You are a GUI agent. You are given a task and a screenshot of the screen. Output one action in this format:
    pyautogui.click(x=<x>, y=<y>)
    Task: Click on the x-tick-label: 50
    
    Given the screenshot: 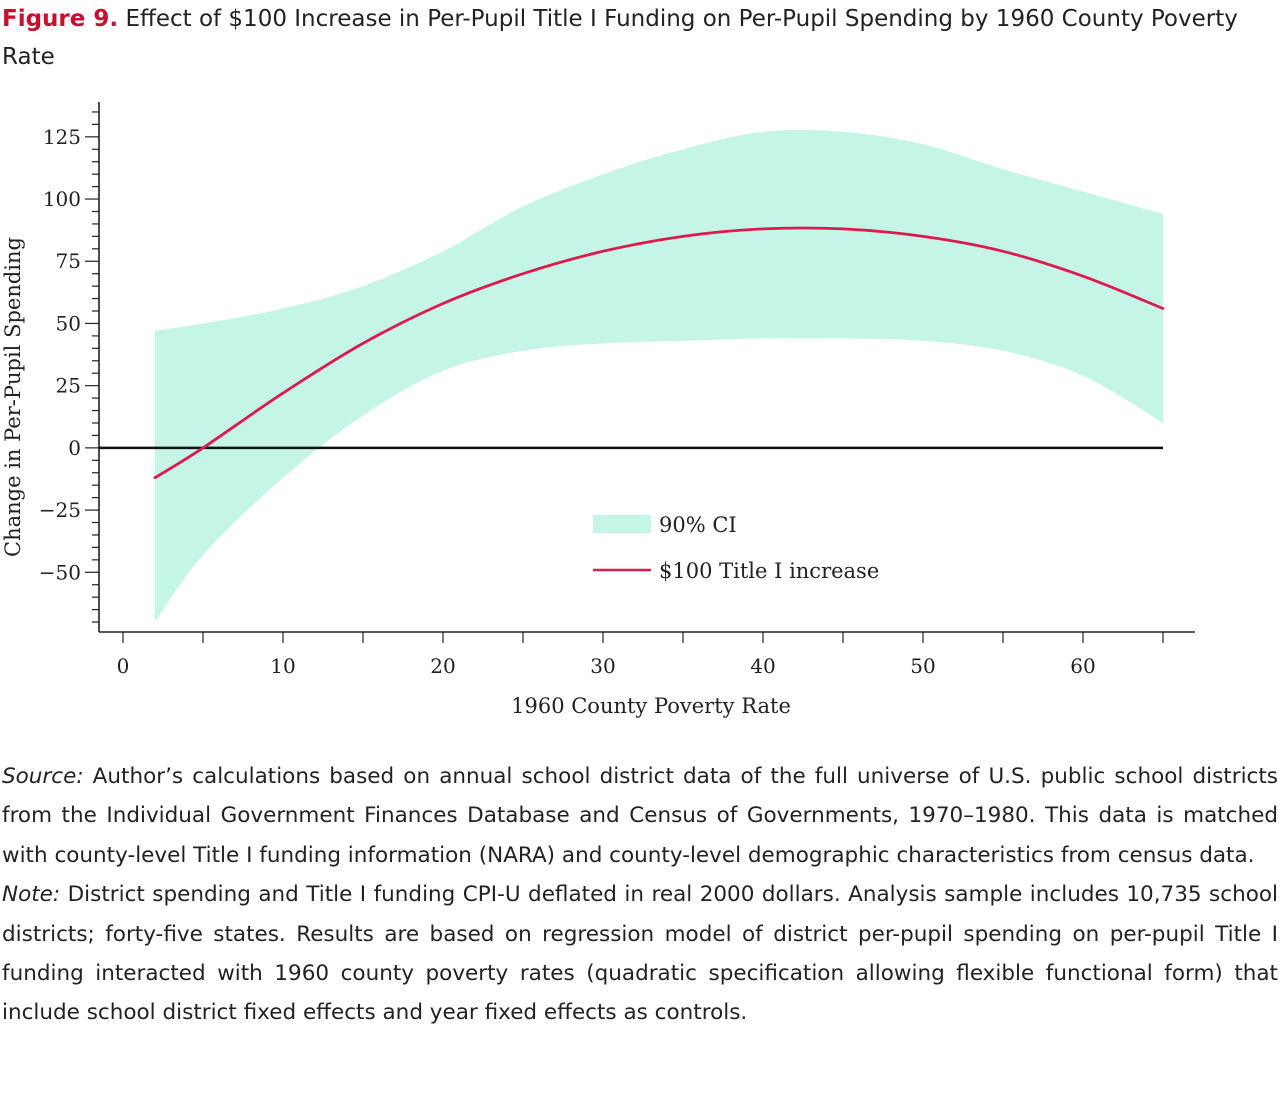 What is the action you would take?
    pyautogui.click(x=922, y=666)
    